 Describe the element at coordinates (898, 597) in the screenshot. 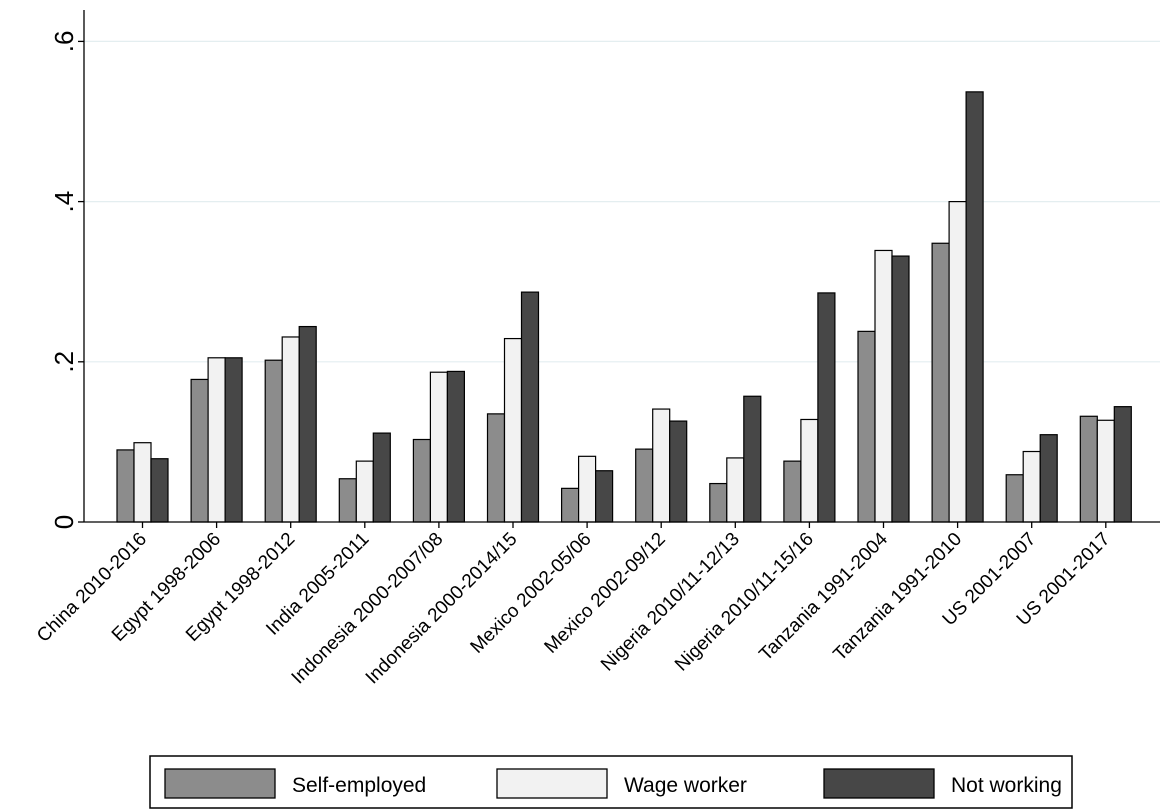

I see `x-tick-label: Tanzania 1991-2010` at that location.